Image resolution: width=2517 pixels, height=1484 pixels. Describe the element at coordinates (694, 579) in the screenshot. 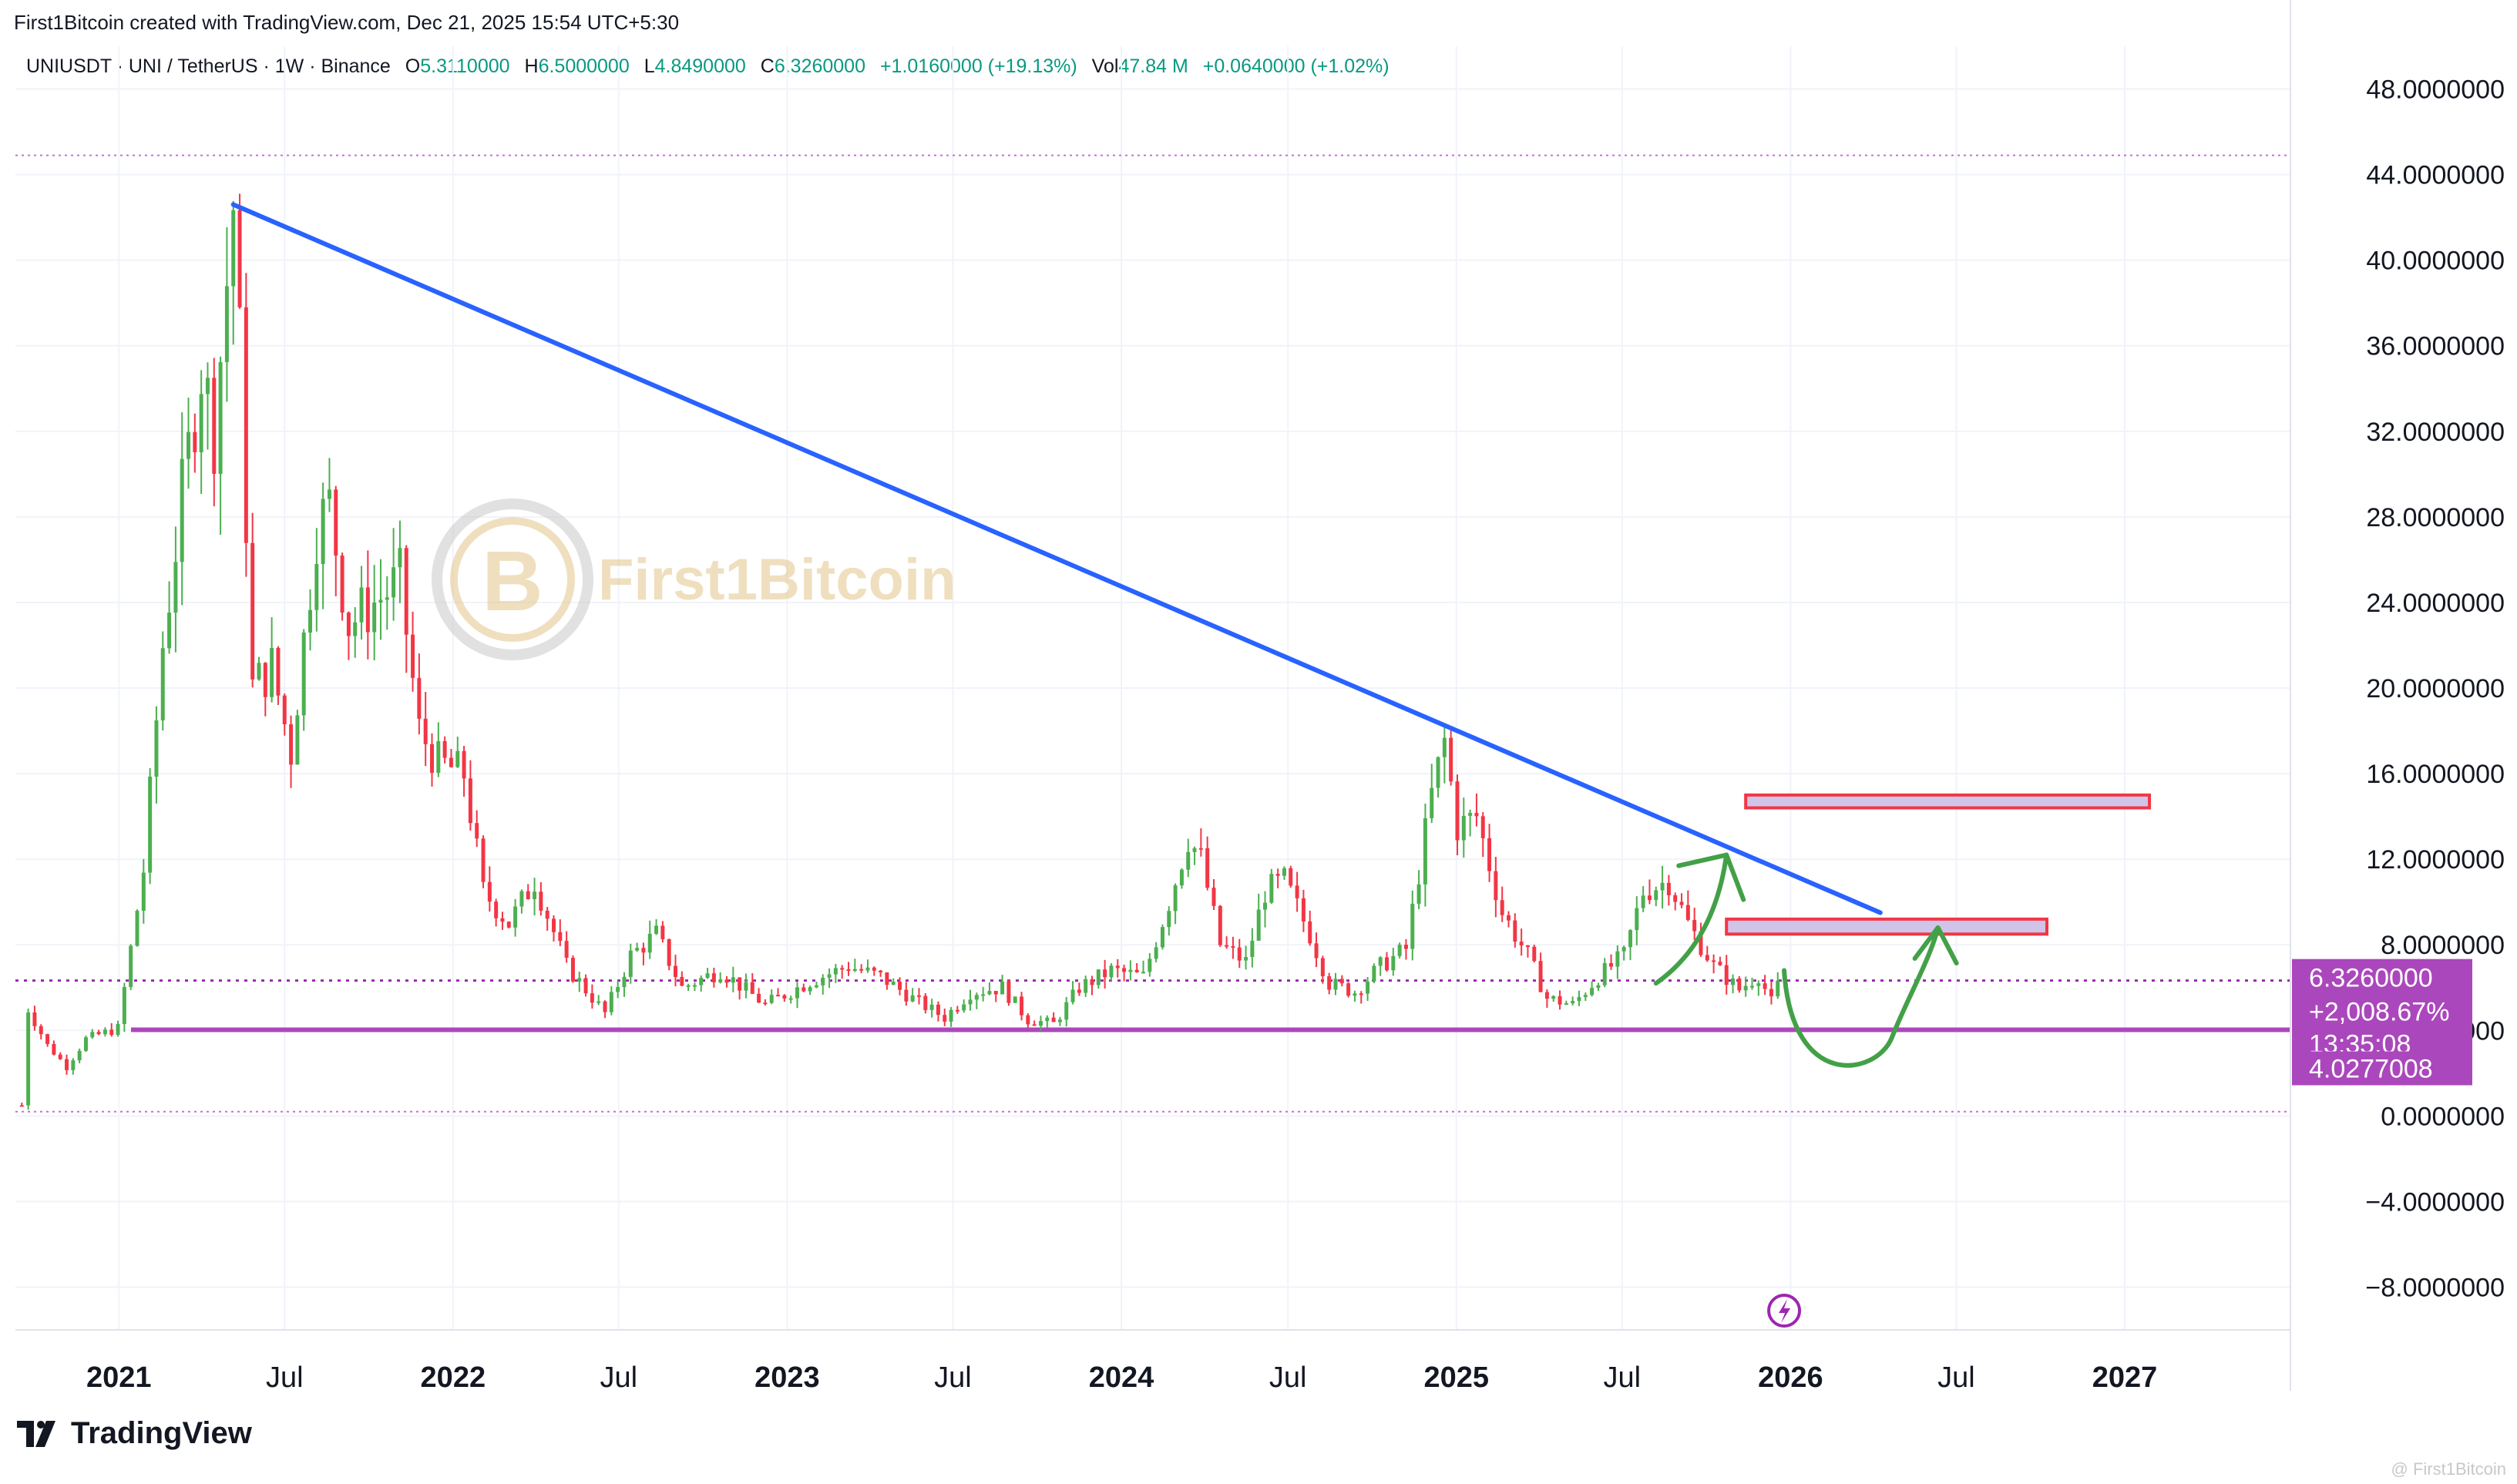

I see `watermark-logo: B First1Bitcoin` at that location.